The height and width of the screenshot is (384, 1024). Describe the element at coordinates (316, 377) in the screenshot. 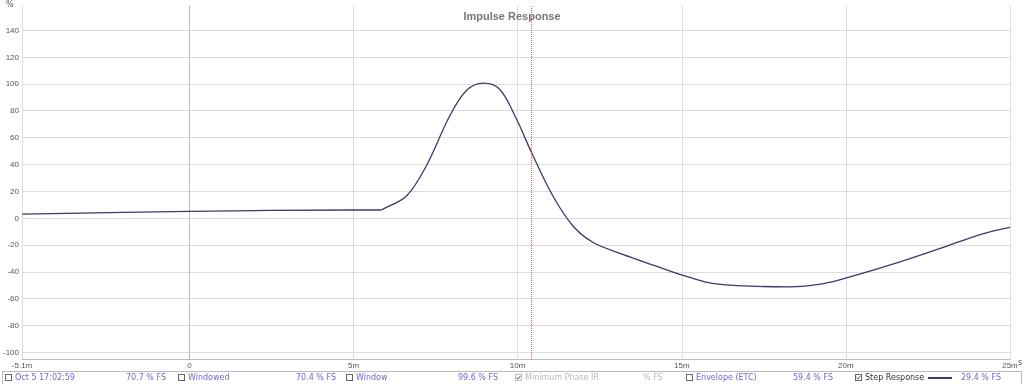

I see `text: 70.4 % FS` at that location.